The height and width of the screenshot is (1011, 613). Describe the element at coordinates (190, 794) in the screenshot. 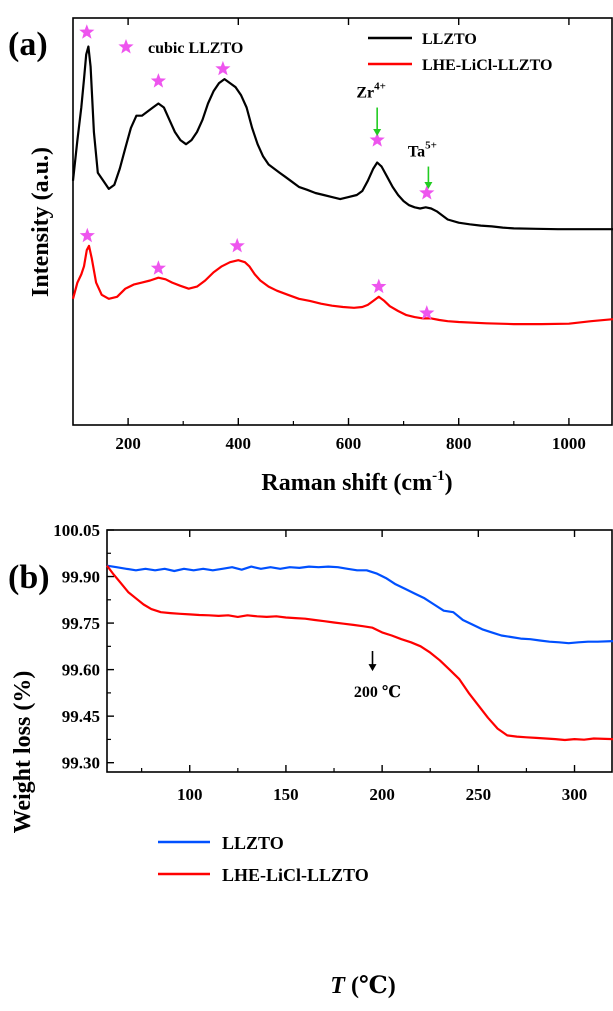

I see `x-tick-label-b: 100` at that location.